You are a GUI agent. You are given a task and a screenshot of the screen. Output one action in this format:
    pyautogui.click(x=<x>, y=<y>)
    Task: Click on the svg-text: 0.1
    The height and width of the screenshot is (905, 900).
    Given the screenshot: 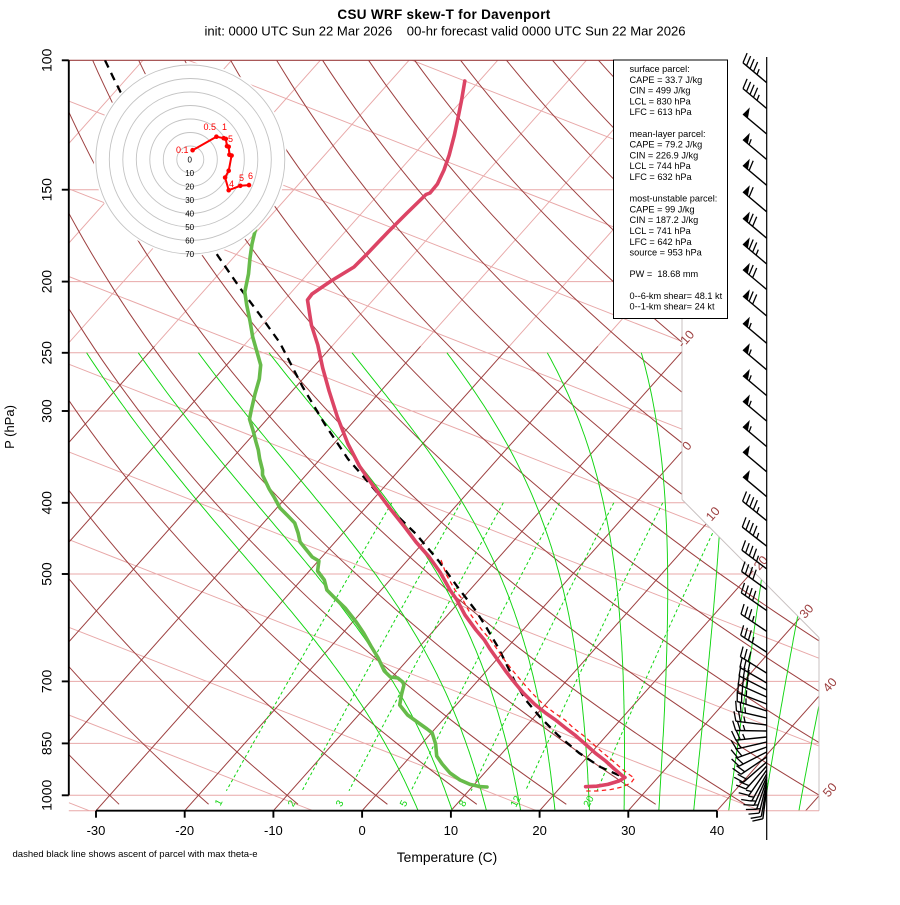 What is the action you would take?
    pyautogui.click(x=182, y=150)
    